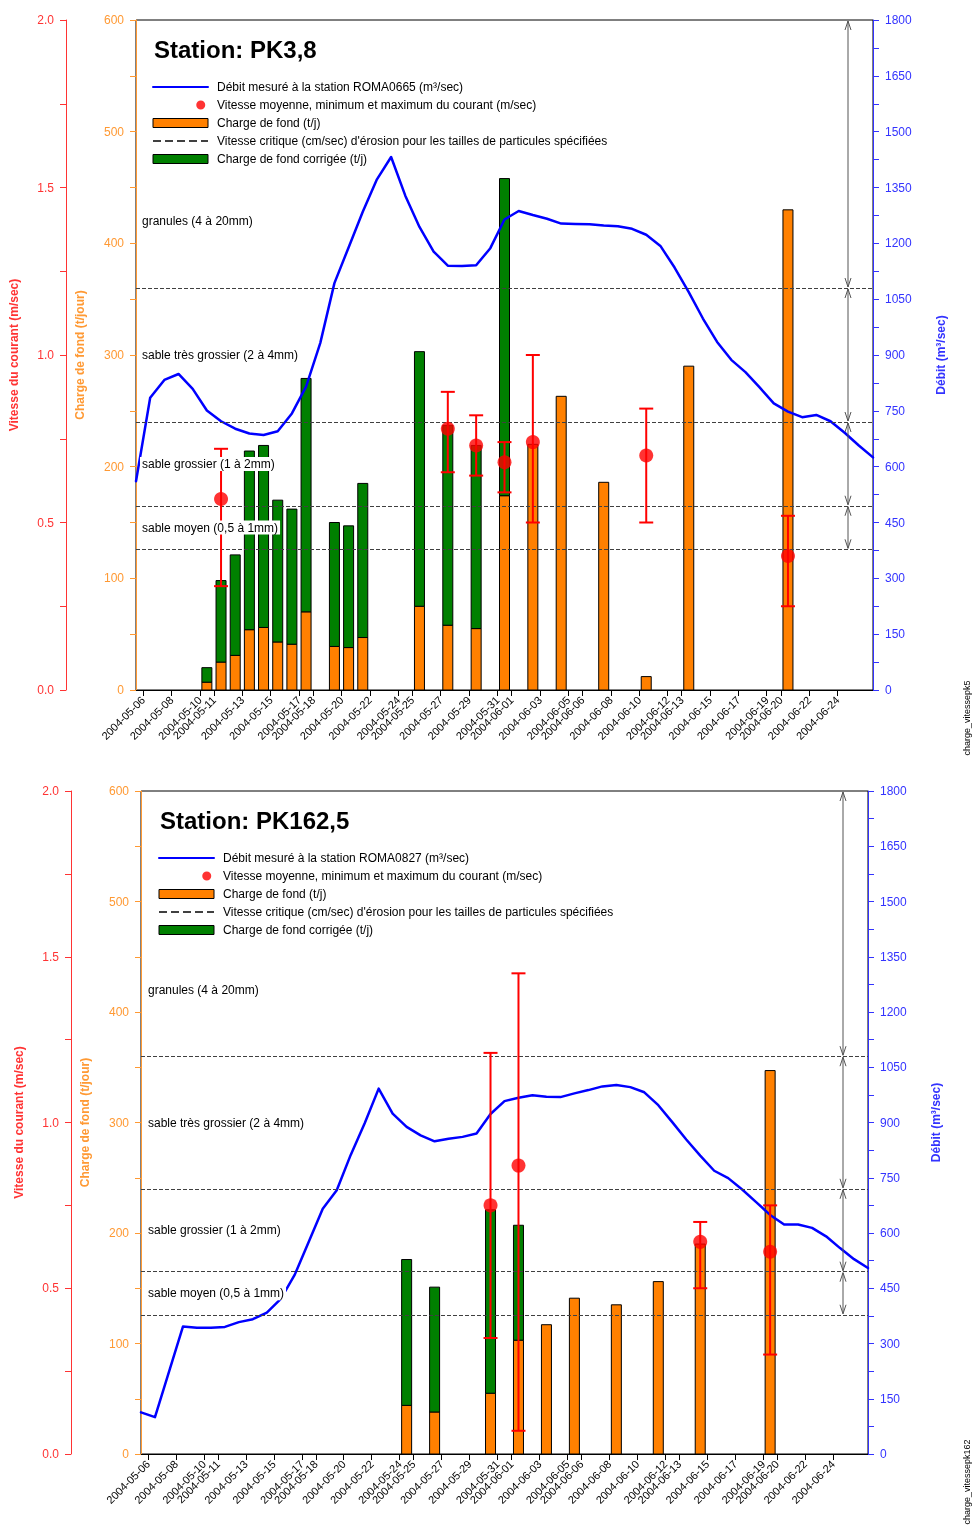 This screenshot has height=1537, width=979. What do you see at coordinates (967, 1482) in the screenshot?
I see `text: charge_vitessepk162` at bounding box center [967, 1482].